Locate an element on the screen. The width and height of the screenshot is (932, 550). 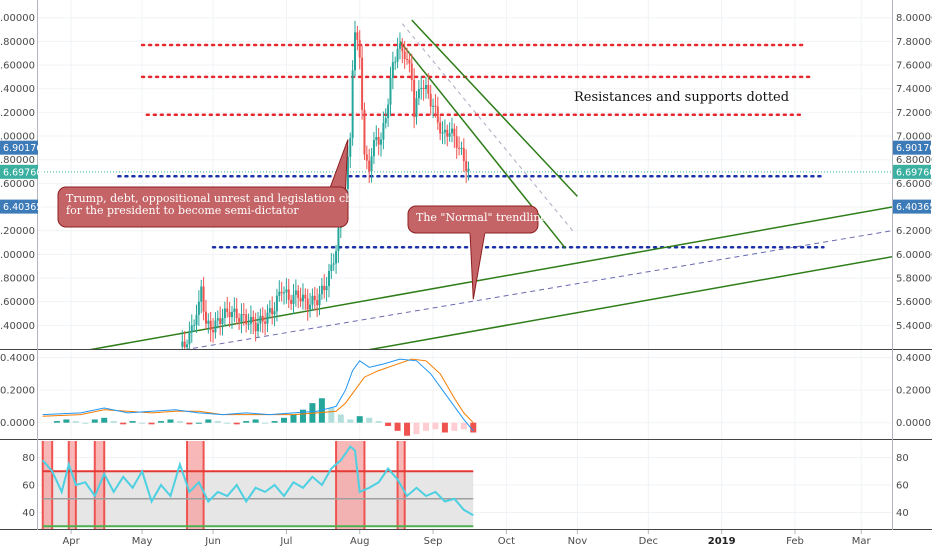
price-badge-label: 6.40365 is located at coordinates (22, 207).